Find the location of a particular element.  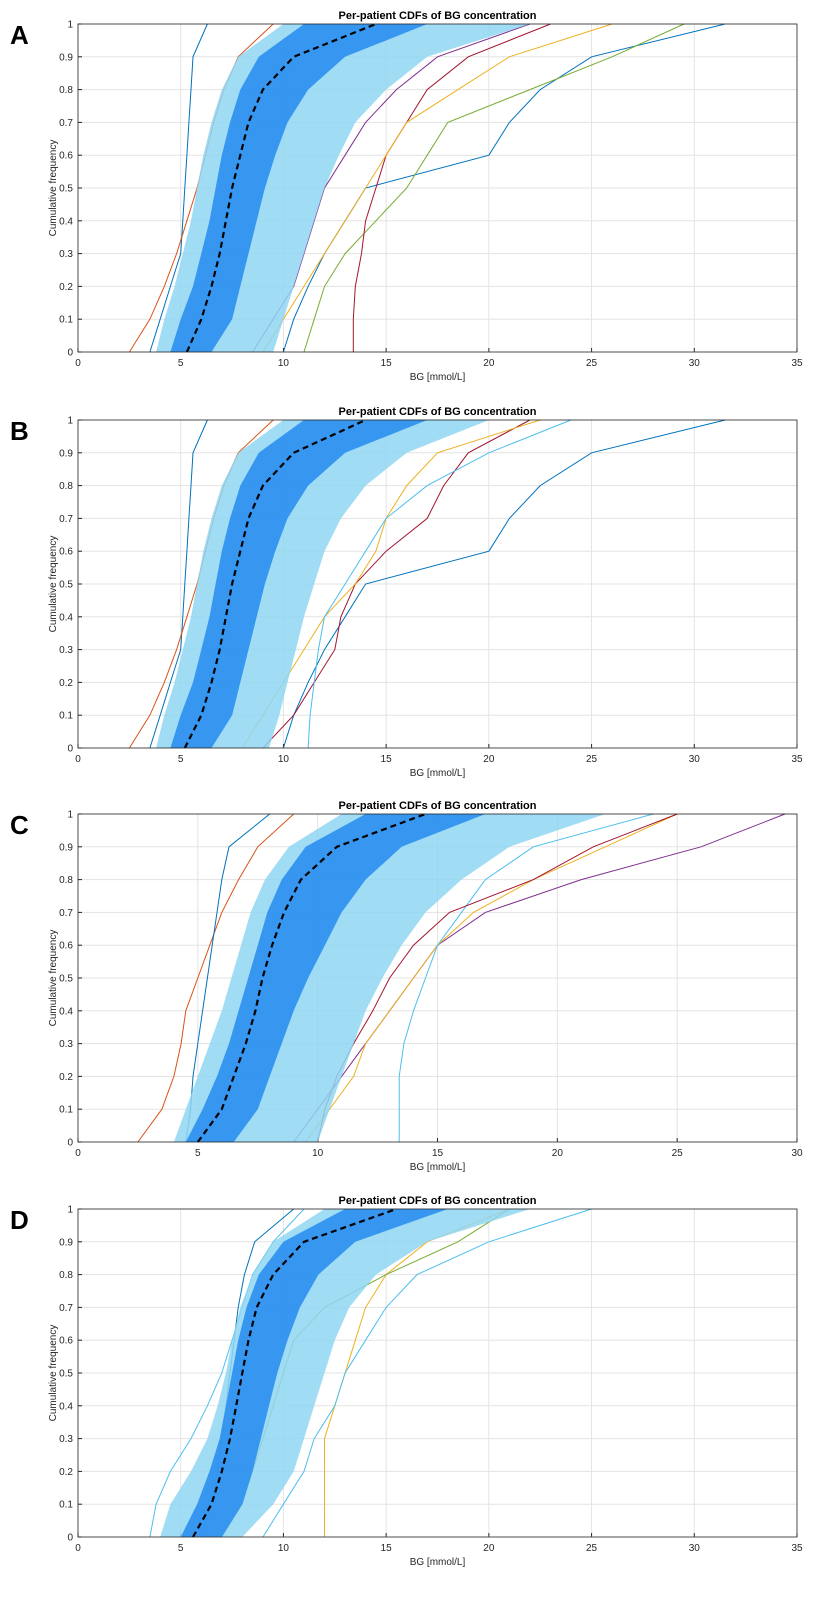

panel-label: D is located at coordinates (19, 1220).